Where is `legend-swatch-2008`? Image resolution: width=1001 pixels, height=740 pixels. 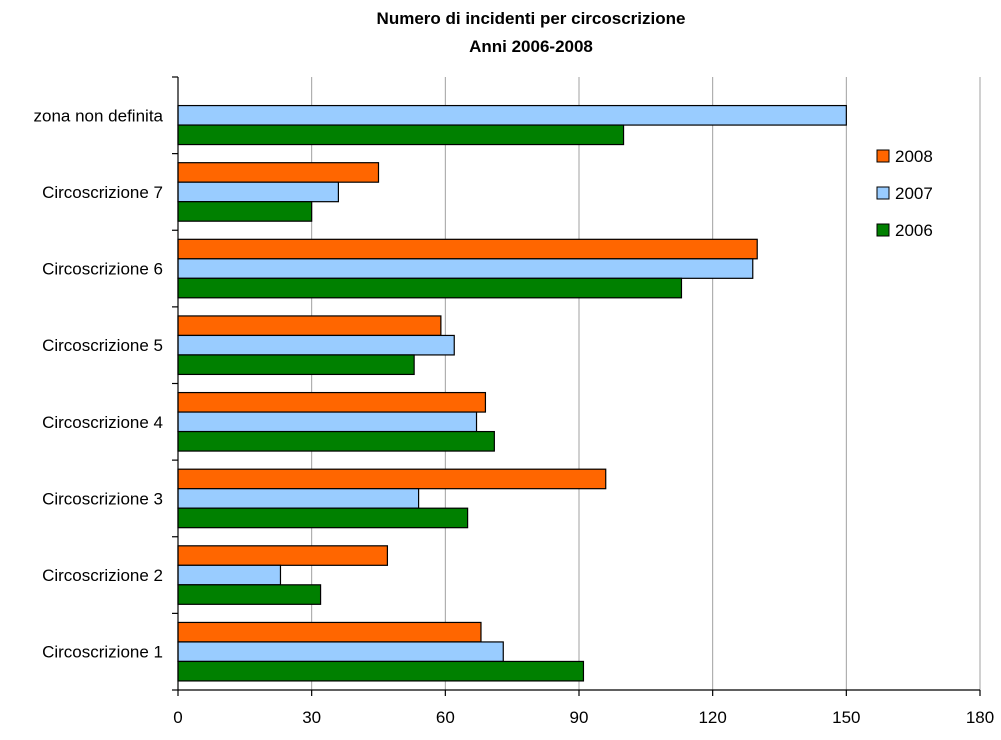
legend-swatch-2008 is located at coordinates (883, 156).